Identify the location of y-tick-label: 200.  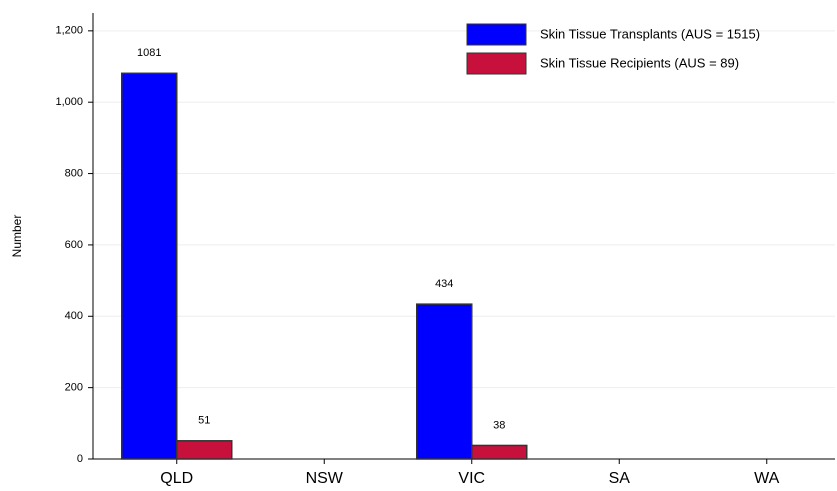
(74, 388).